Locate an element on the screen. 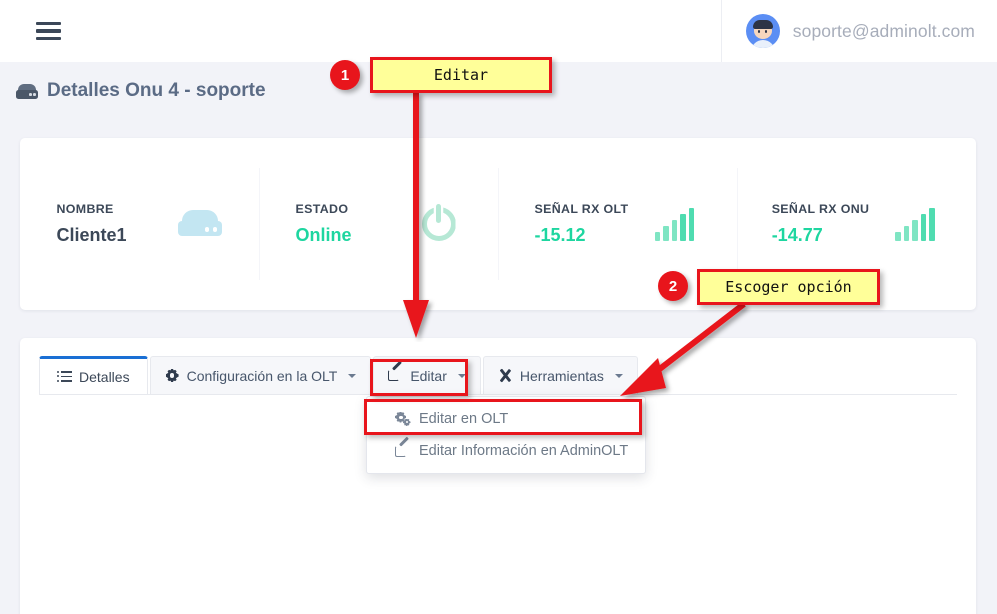  user-account-menu: soporte@adminolt.com is located at coordinates (847, 31).